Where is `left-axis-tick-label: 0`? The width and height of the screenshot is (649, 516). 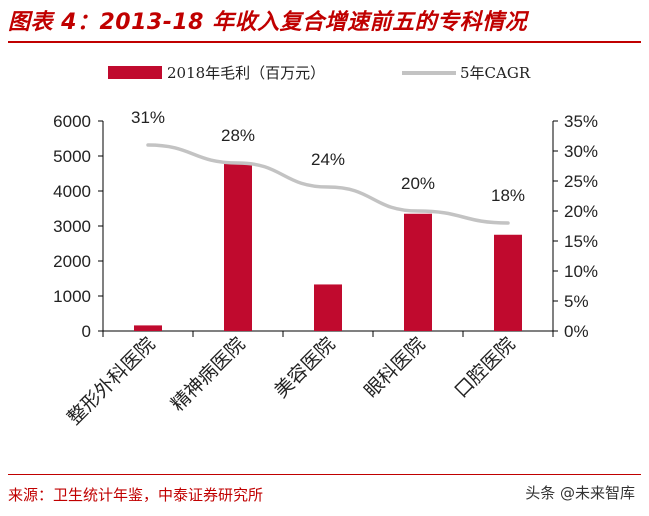
left-axis-tick-label: 0 is located at coordinates (86, 331).